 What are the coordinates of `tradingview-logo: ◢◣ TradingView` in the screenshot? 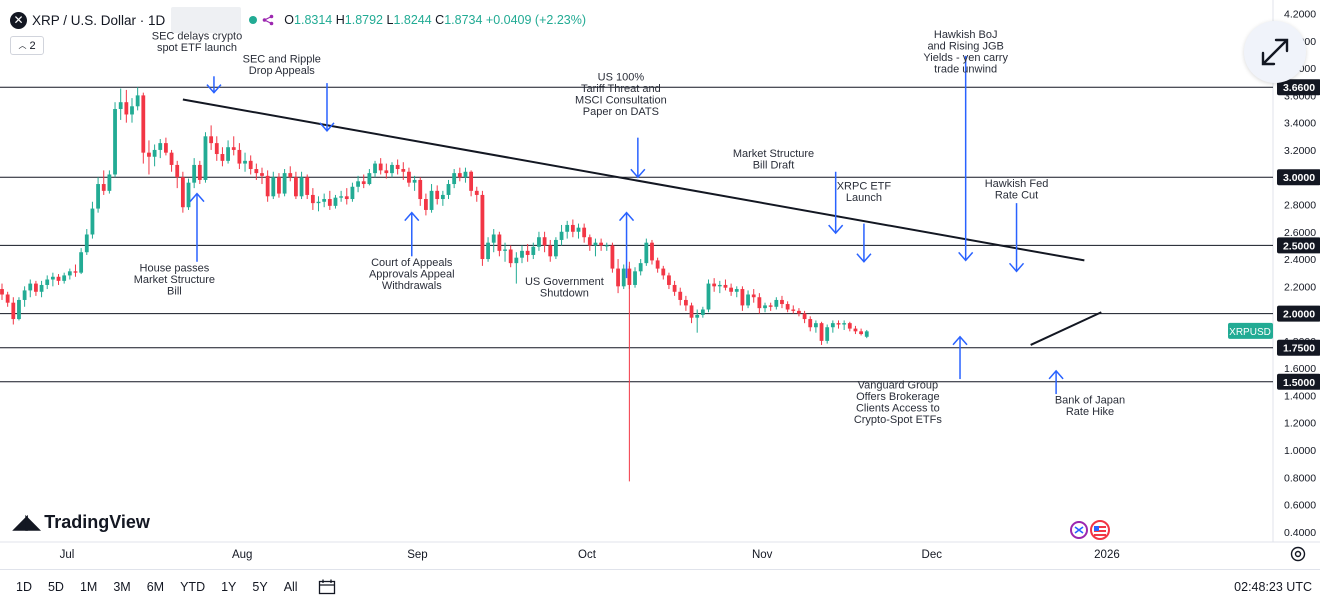 It's located at (81, 522).